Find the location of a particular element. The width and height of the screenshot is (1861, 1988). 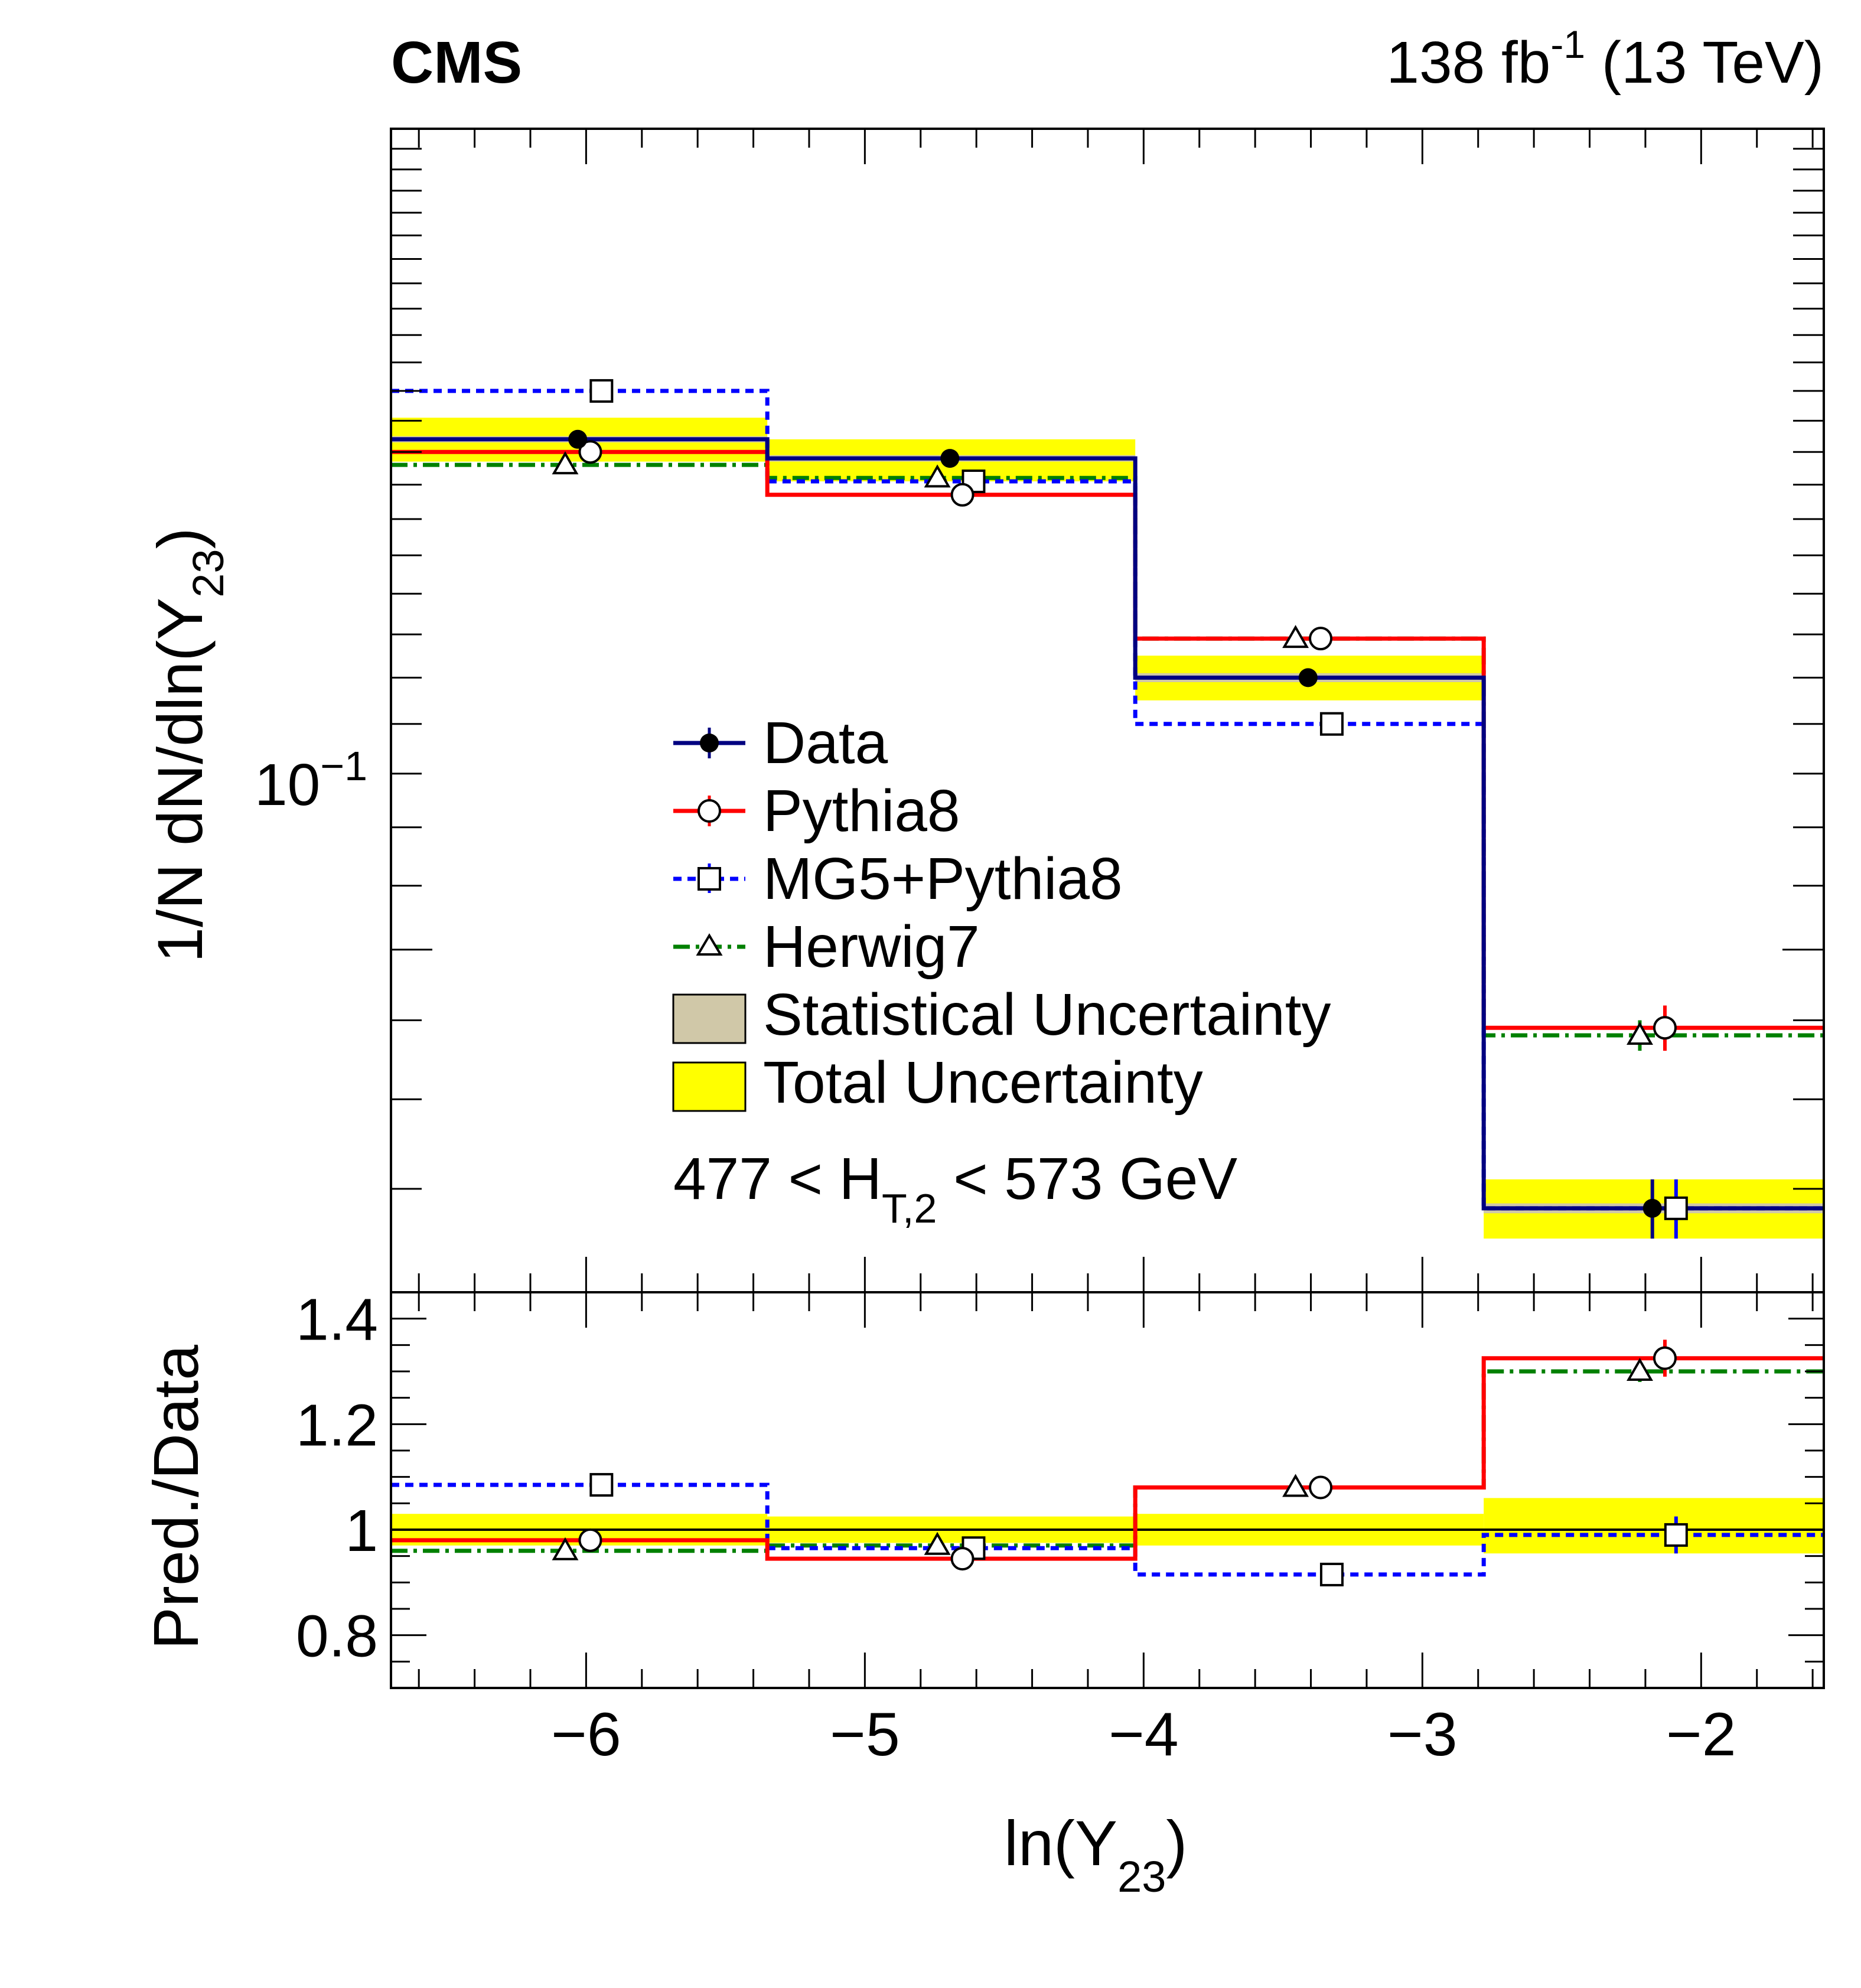

x-tick-label: −4 is located at coordinates (1144, 1734).